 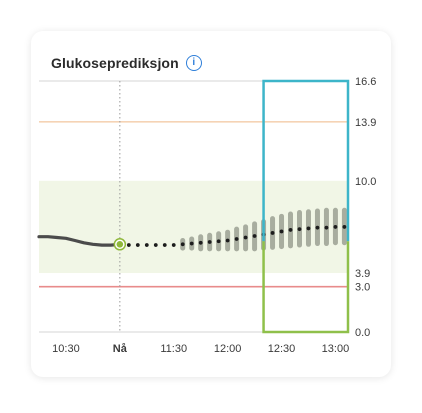 I want to click on y-tick-label: 3.0, so click(x=362, y=288).